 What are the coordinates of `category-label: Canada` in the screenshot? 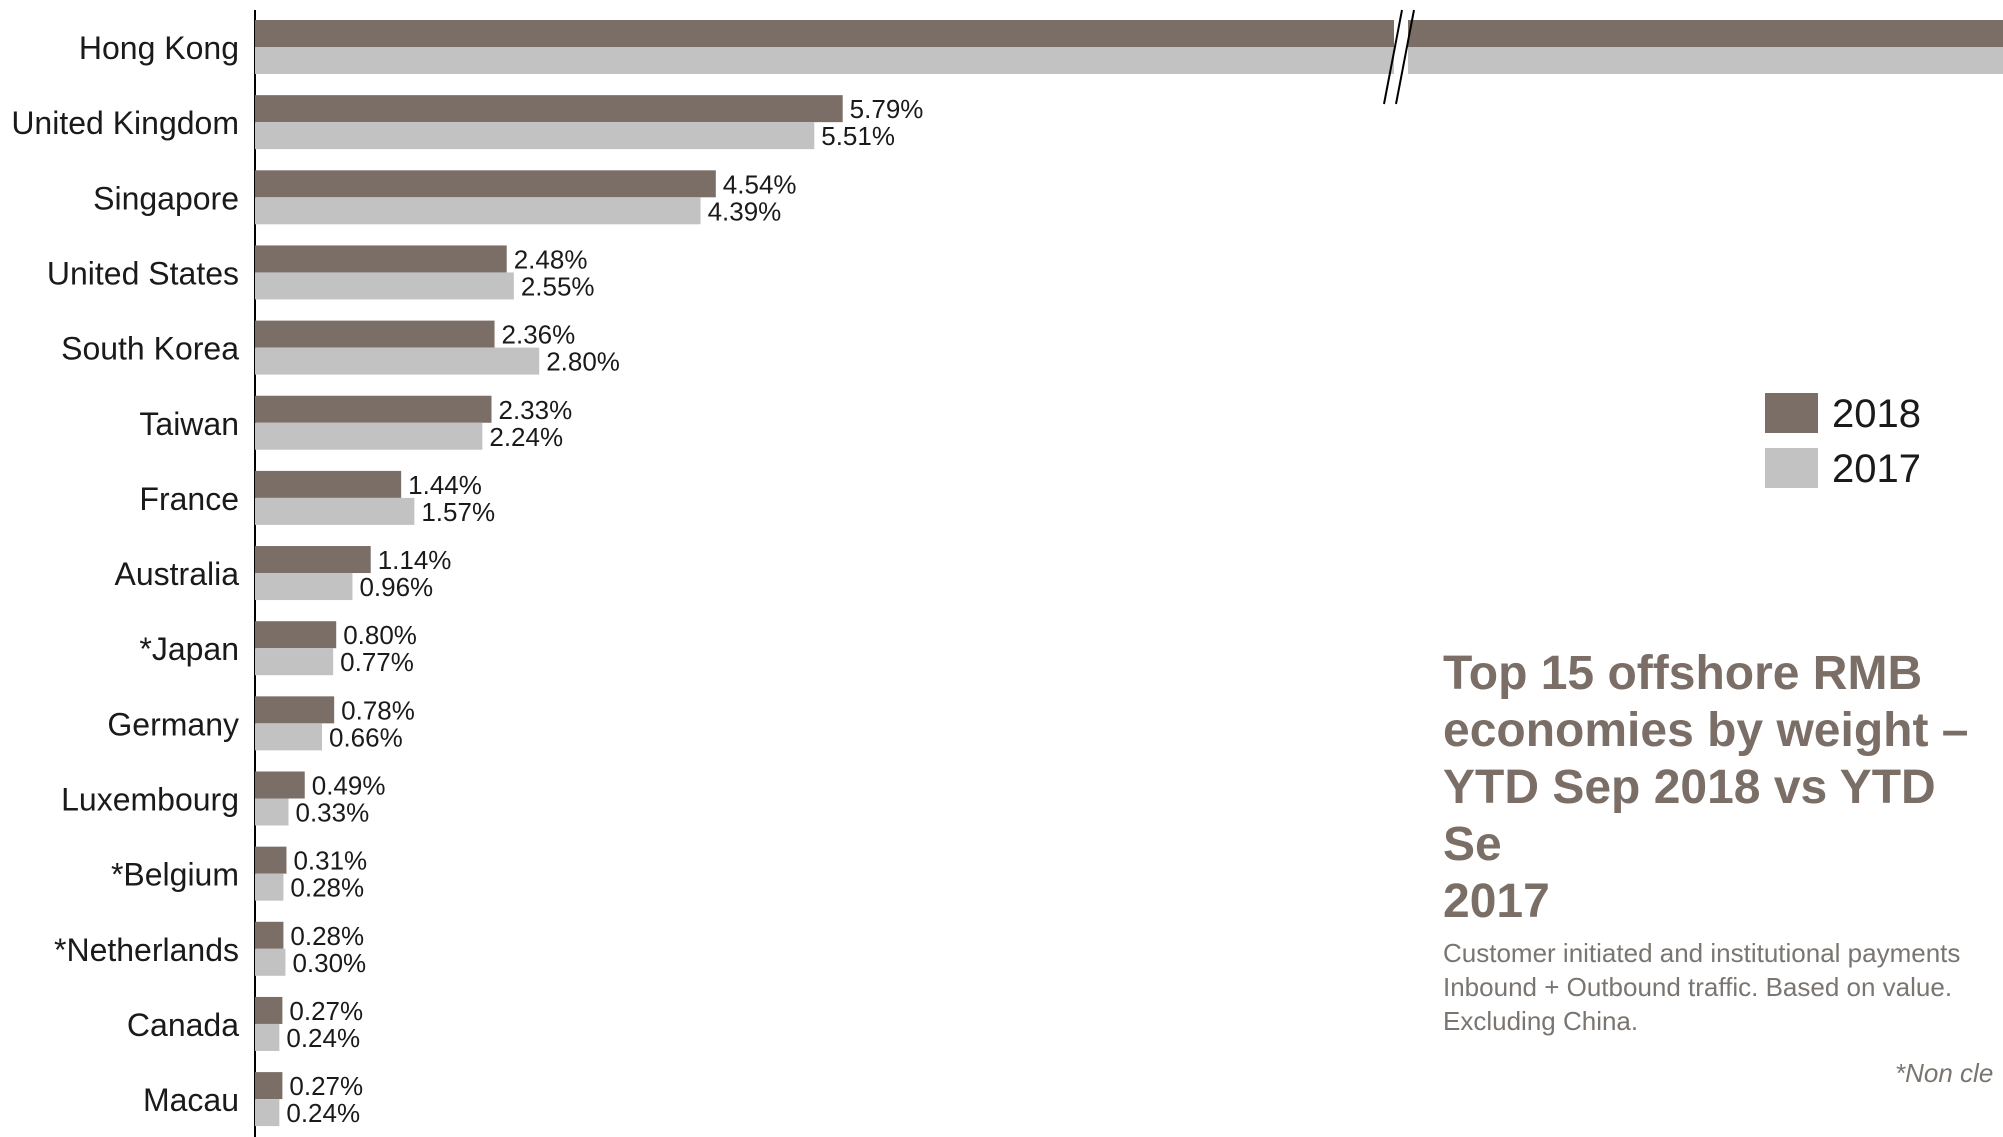 It's located at (183, 1025).